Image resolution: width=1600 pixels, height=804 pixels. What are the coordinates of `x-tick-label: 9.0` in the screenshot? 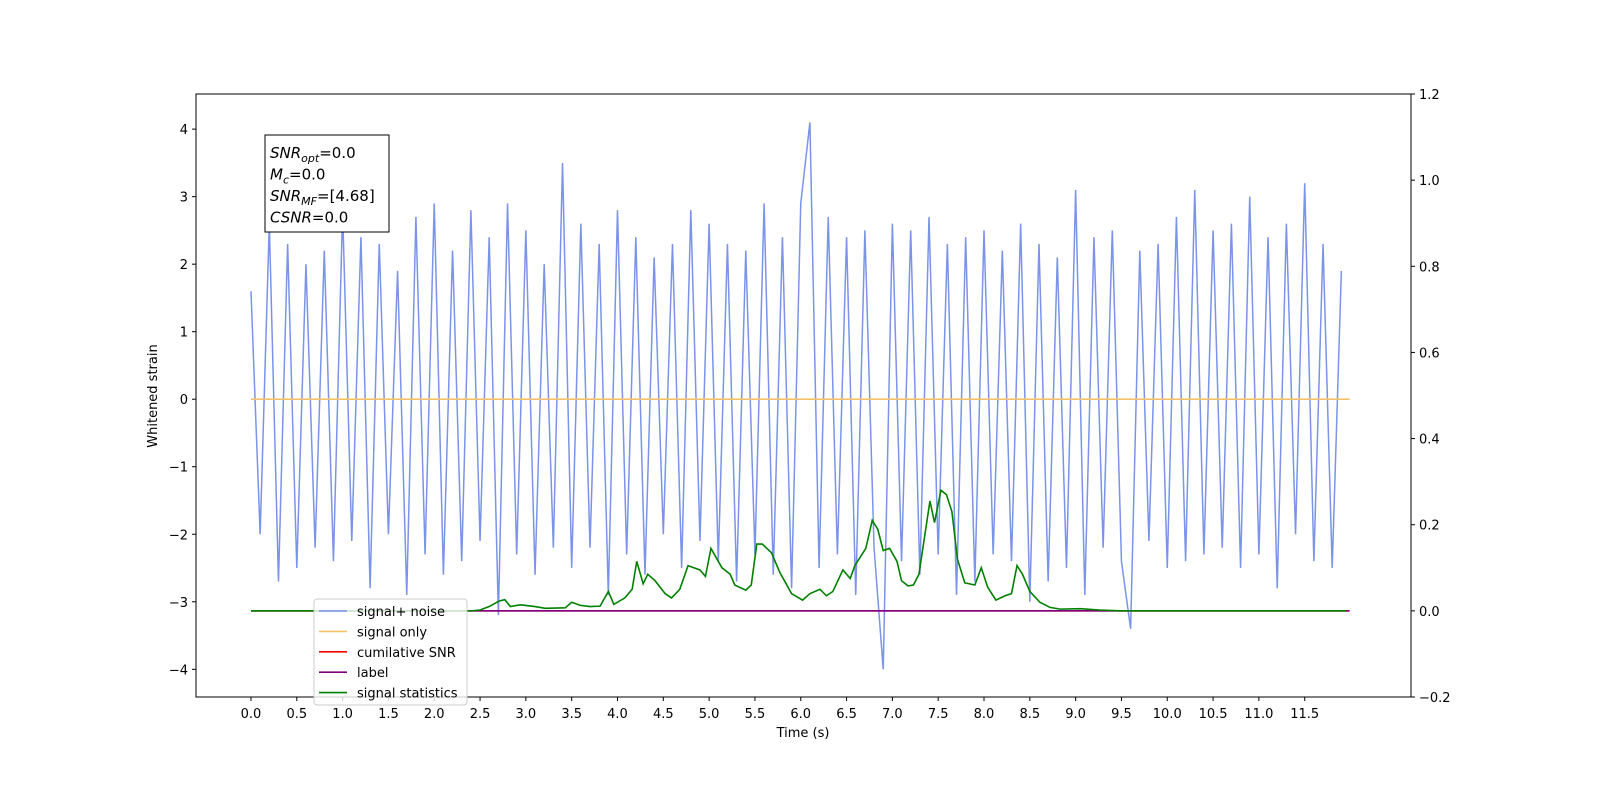 It's located at (1075, 714).